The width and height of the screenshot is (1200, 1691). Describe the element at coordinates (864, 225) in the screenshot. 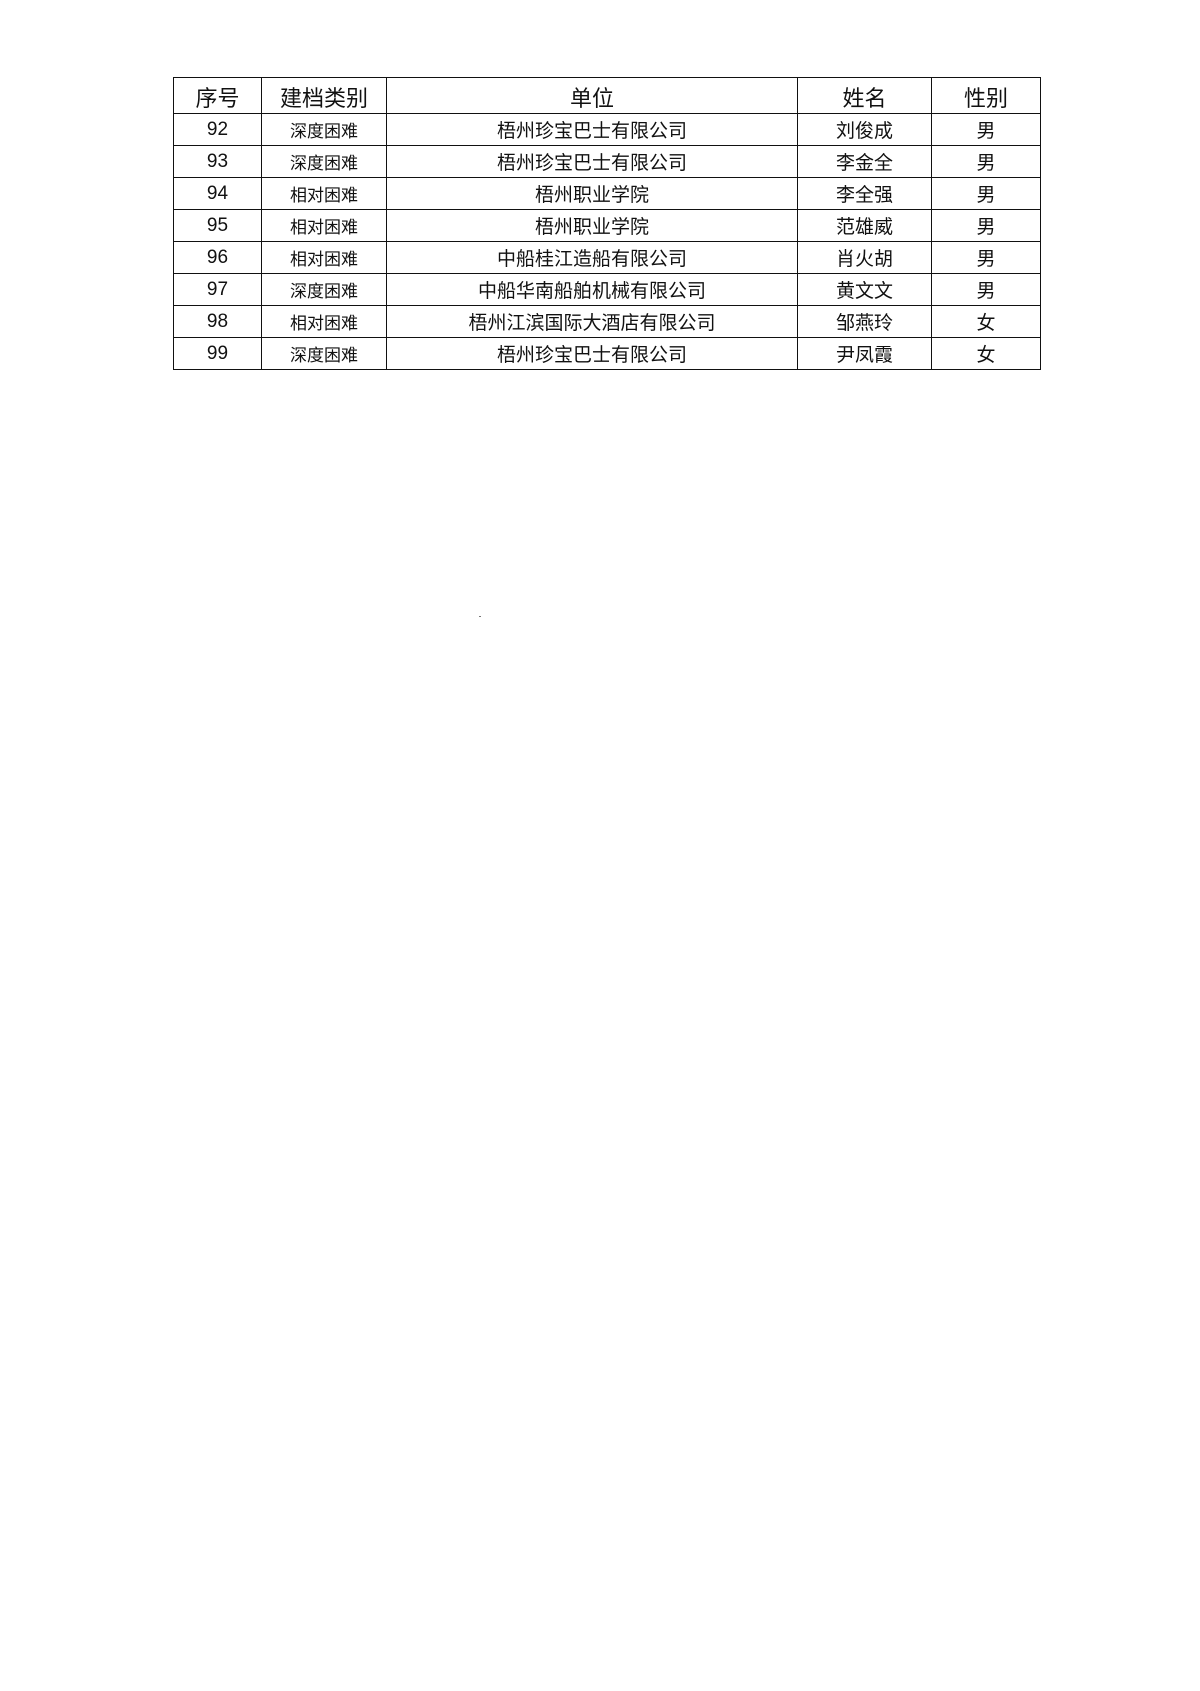

I see `cell-name: 范雄威` at that location.